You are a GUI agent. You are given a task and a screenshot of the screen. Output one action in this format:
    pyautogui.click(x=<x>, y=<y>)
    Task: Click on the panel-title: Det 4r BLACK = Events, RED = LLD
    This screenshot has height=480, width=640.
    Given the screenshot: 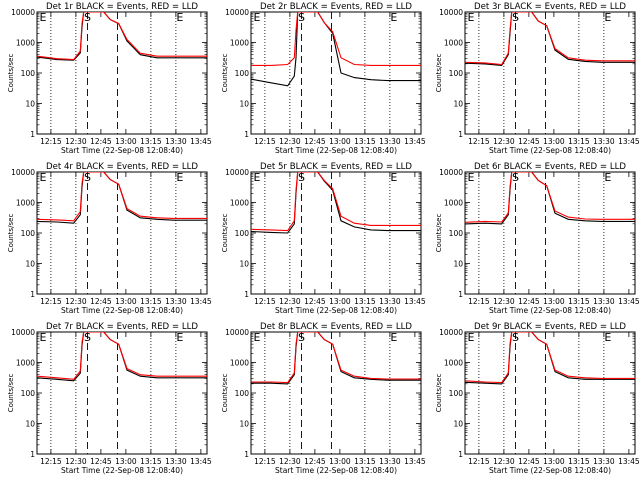 What is the action you would take?
    pyautogui.click(x=122, y=167)
    